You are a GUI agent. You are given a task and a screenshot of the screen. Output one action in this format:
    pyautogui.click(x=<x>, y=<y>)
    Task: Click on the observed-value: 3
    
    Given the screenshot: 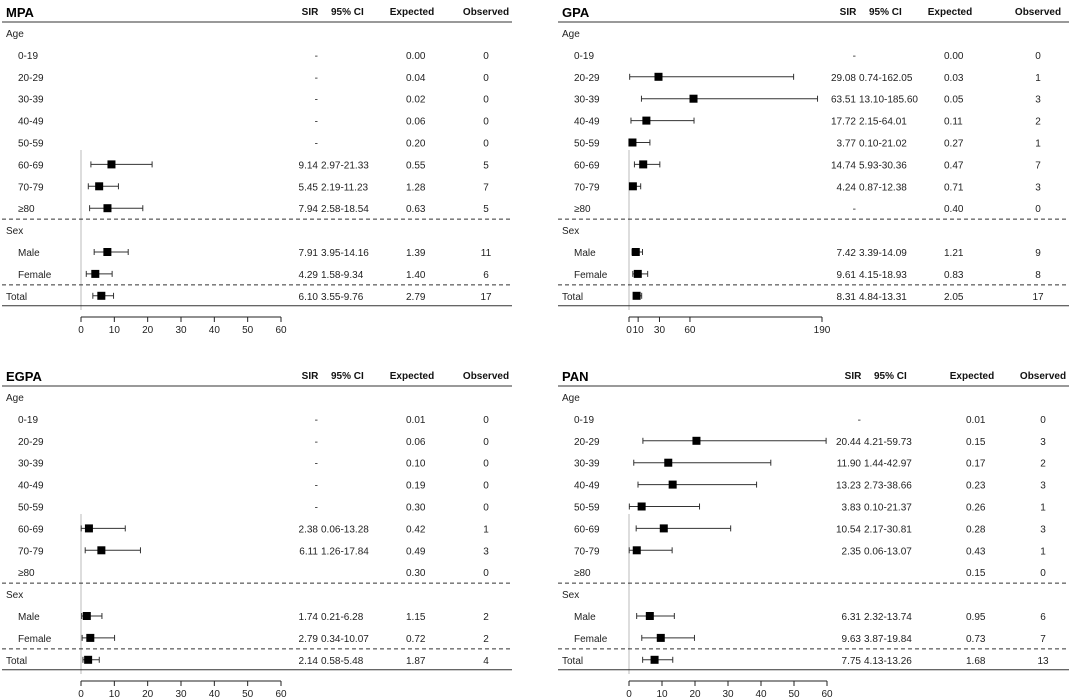 What is the action you would take?
    pyautogui.click(x=486, y=551)
    